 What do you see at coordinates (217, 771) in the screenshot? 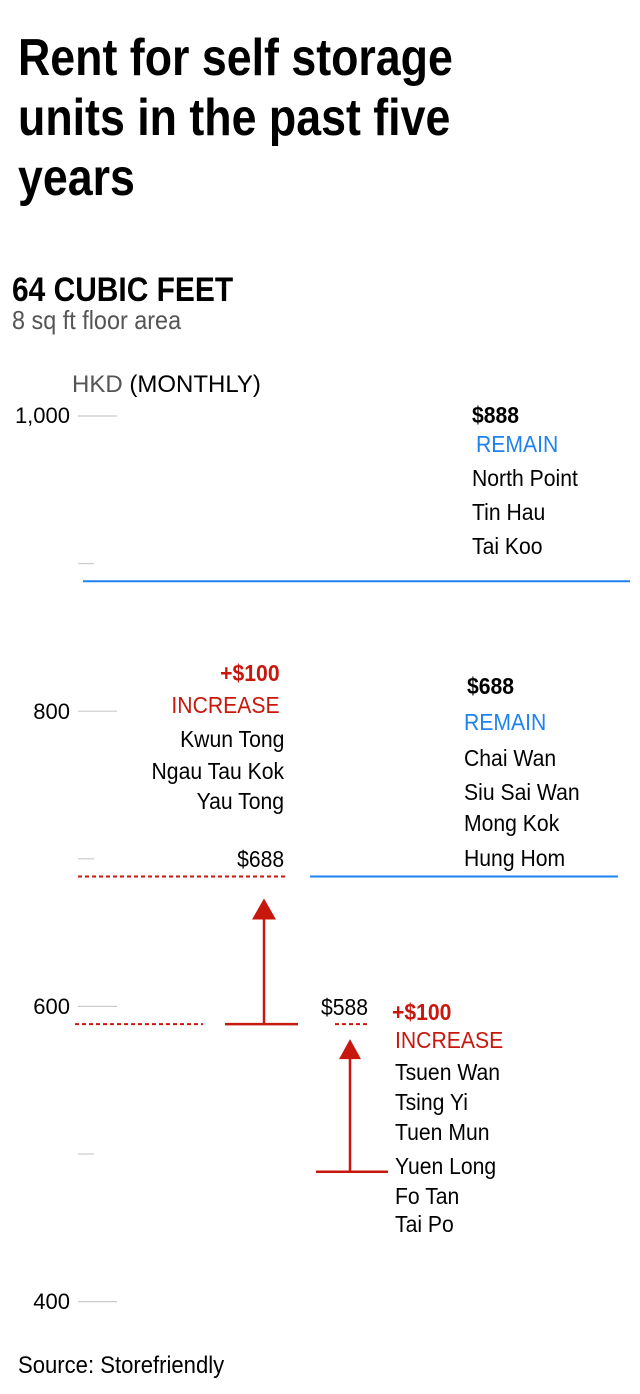
I see `area-label: Ngau Tau Kok` at bounding box center [217, 771].